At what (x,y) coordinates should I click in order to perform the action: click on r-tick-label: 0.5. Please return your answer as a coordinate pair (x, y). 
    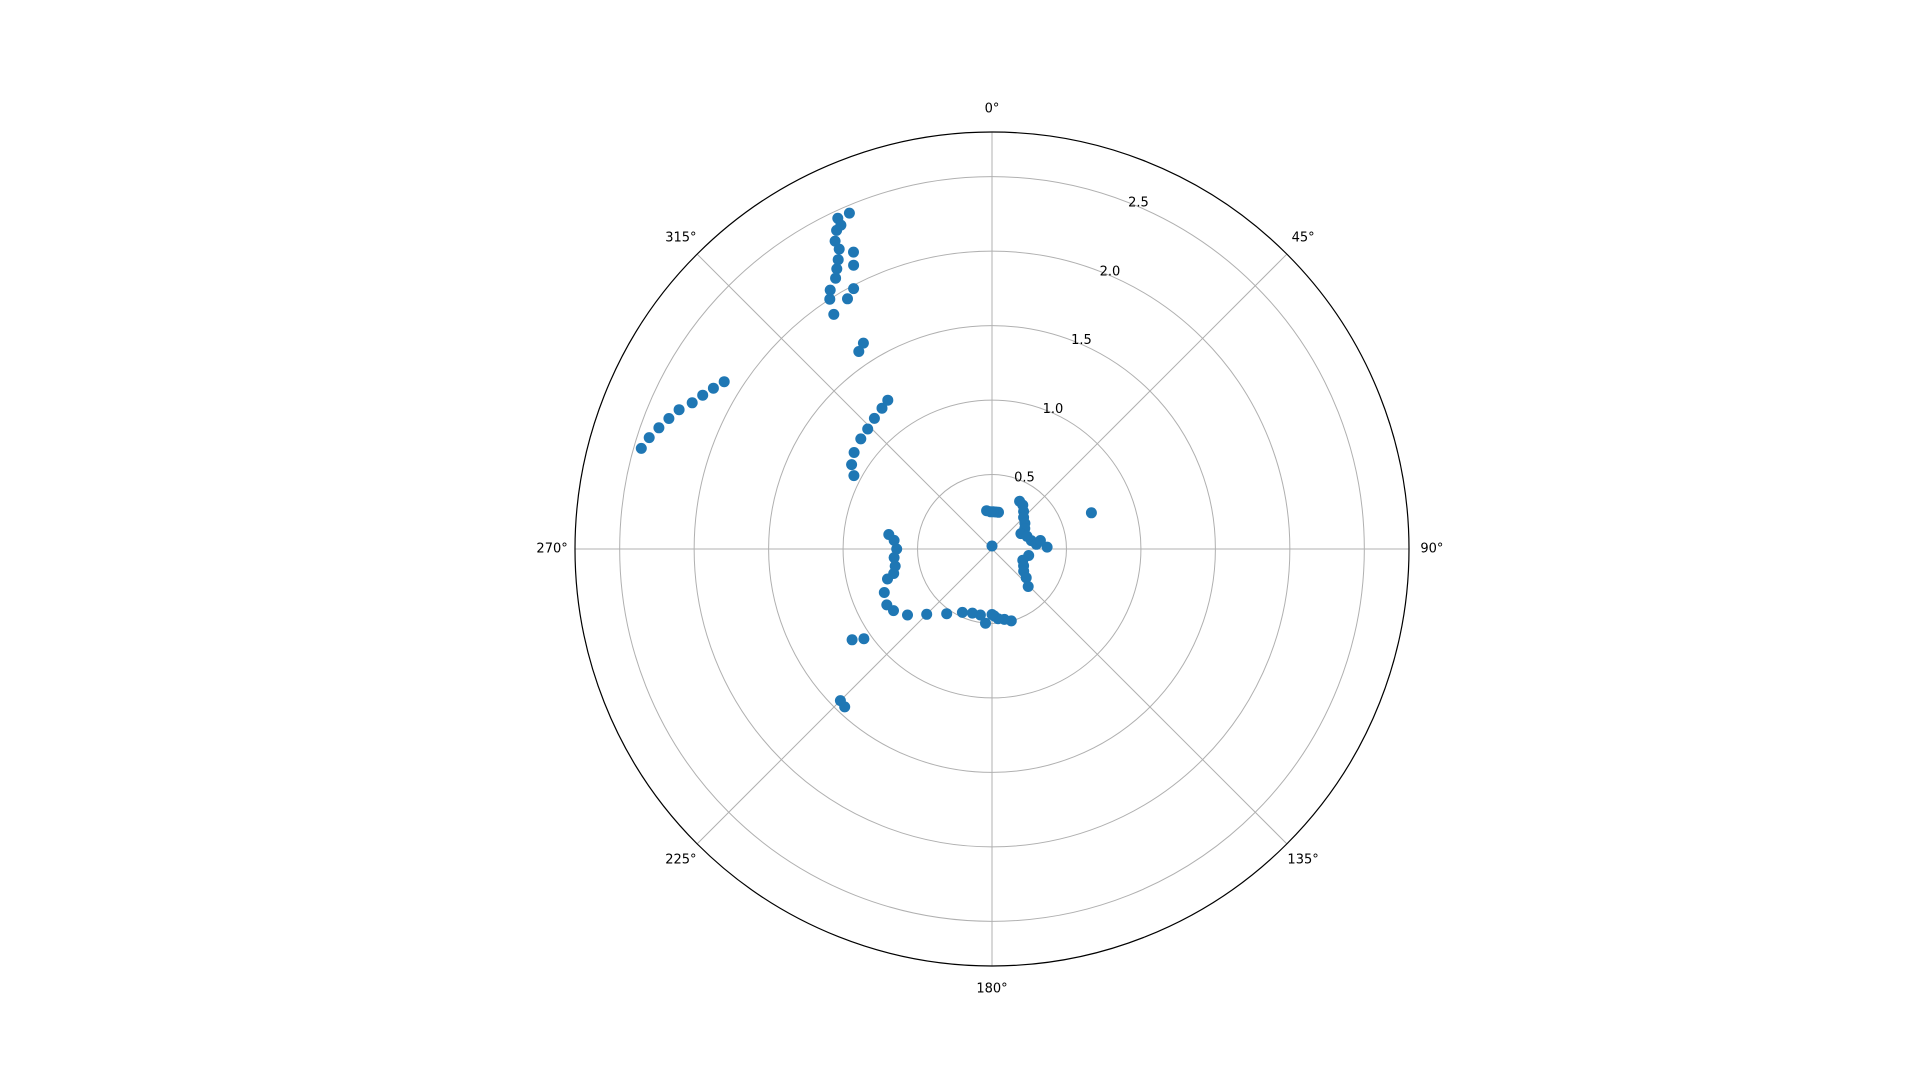
    Looking at the image, I should click on (1024, 478).